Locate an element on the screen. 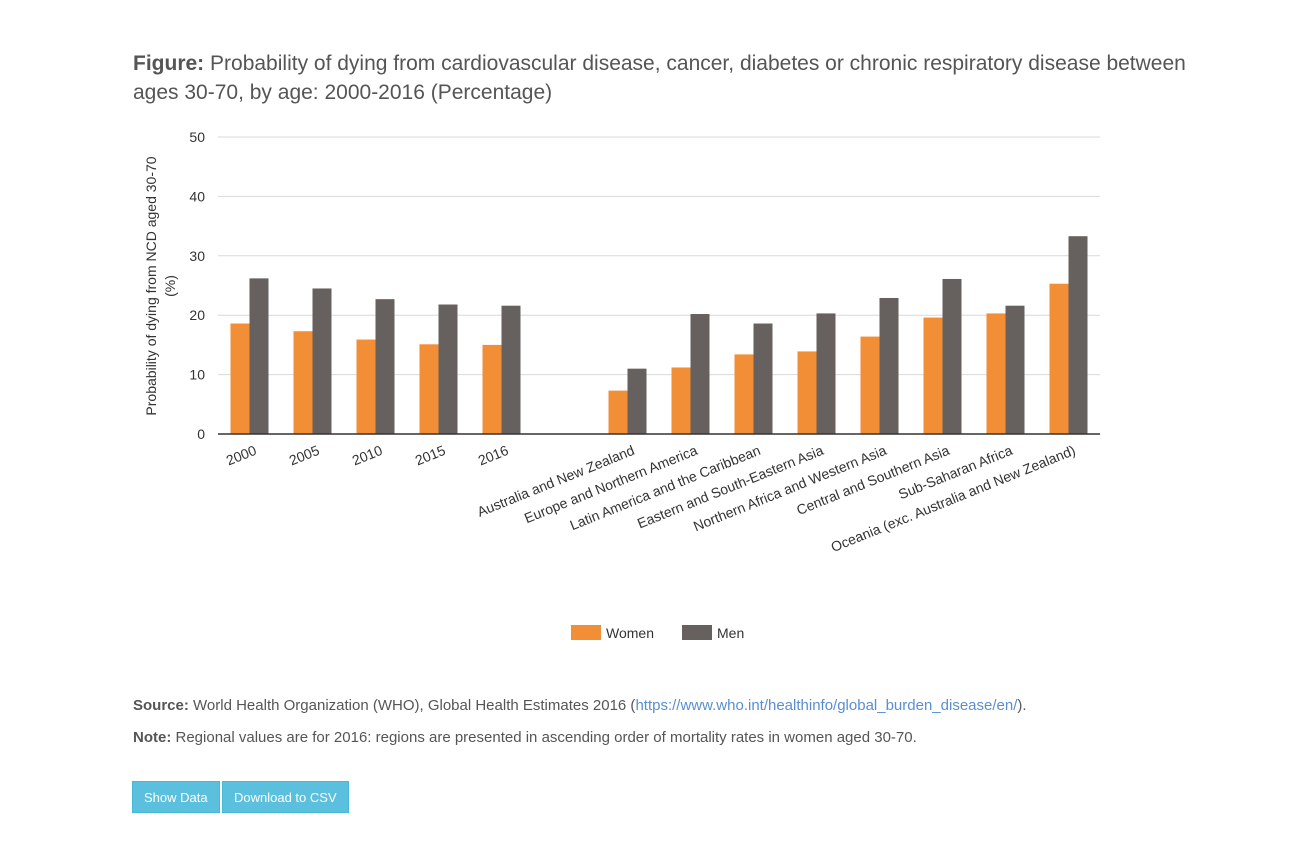  y-axis-label-line1: Probability of dying from NCD aged 30-70 is located at coordinates (151, 285).